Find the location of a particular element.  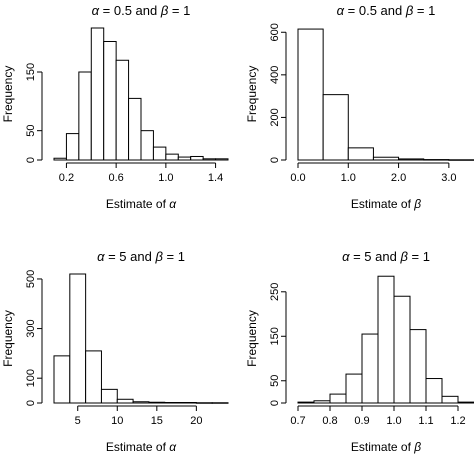

x-tick-label: 20 is located at coordinates (196, 421).